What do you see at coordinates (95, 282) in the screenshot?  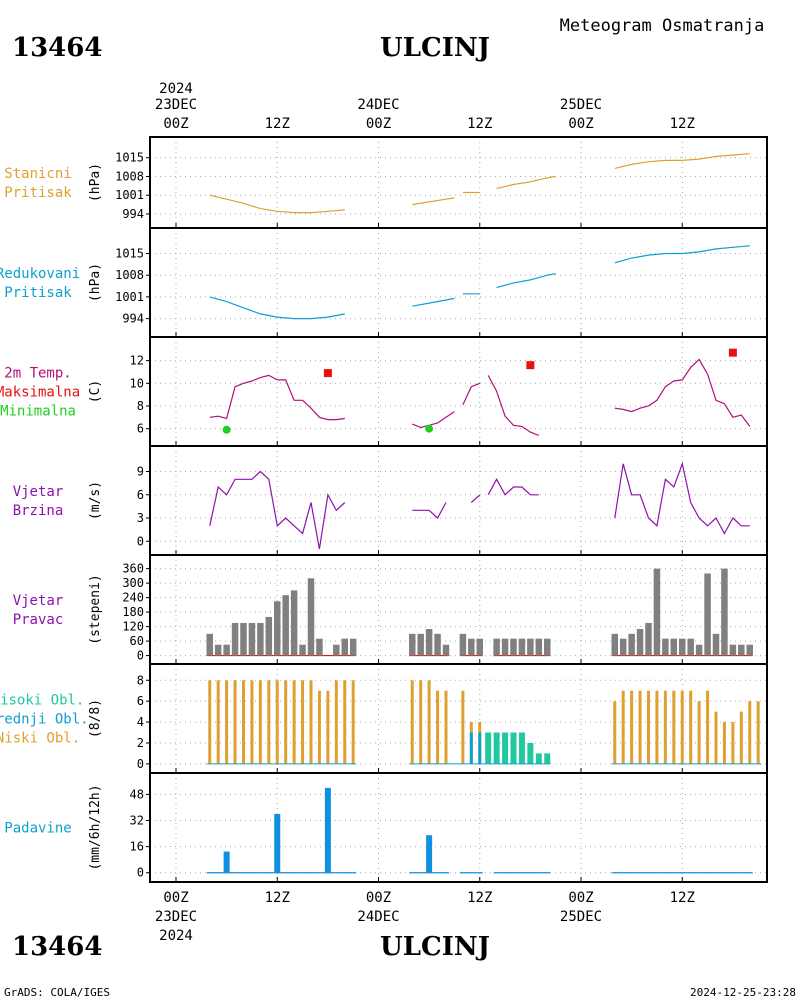 I see `y-axis-unit: (hPa)` at bounding box center [95, 282].